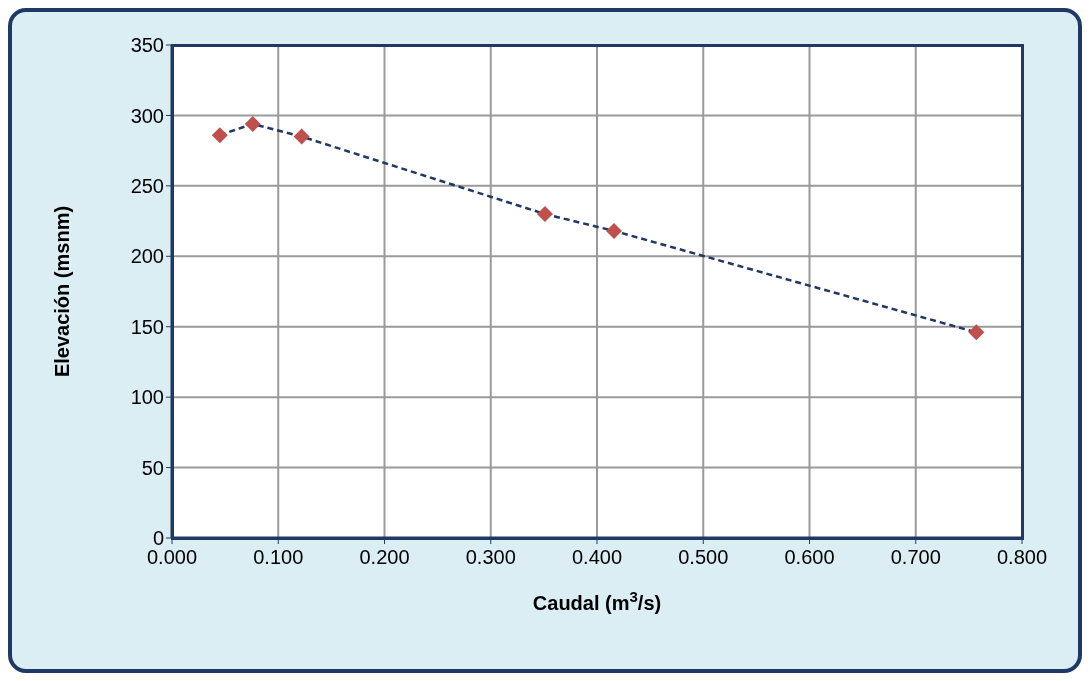 Image resolution: width=1090 pixels, height=681 pixels. What do you see at coordinates (147, 256) in the screenshot?
I see `y-tick-label: 200` at bounding box center [147, 256].